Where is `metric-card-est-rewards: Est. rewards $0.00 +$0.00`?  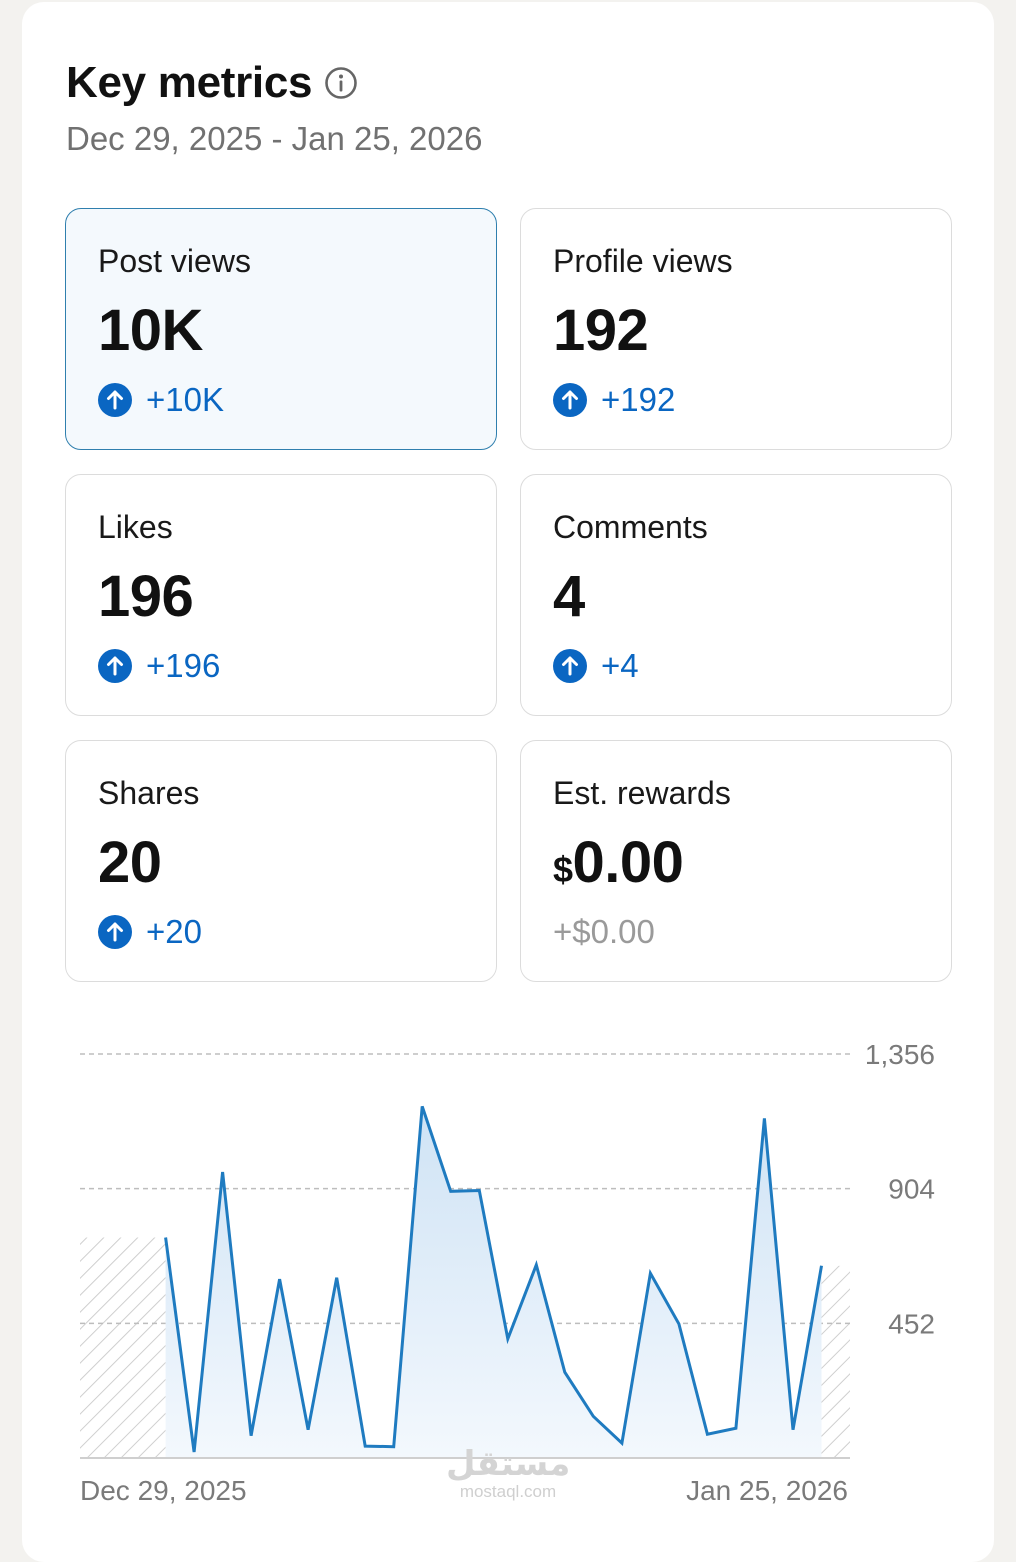 metric-card-est-rewards: Est. rewards $0.00 +$0.00 is located at coordinates (736, 861).